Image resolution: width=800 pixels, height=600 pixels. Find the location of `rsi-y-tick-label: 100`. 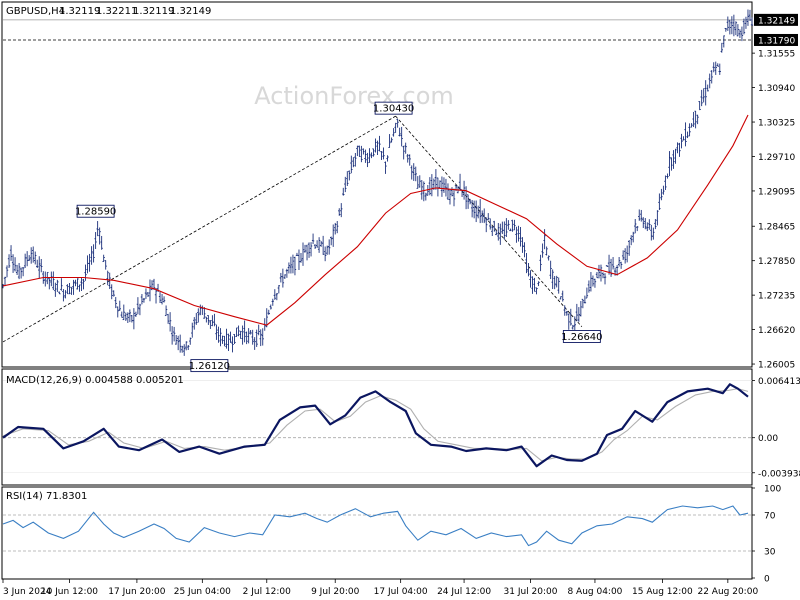

rsi-y-tick-label: 100 is located at coordinates (772, 490).